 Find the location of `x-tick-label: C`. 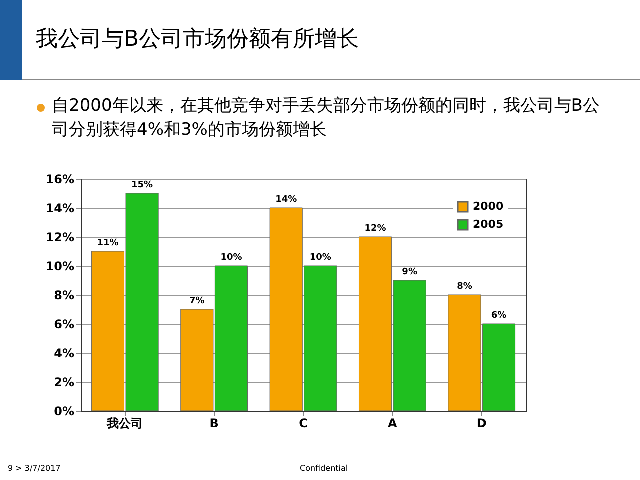

x-tick-label: C is located at coordinates (303, 423).